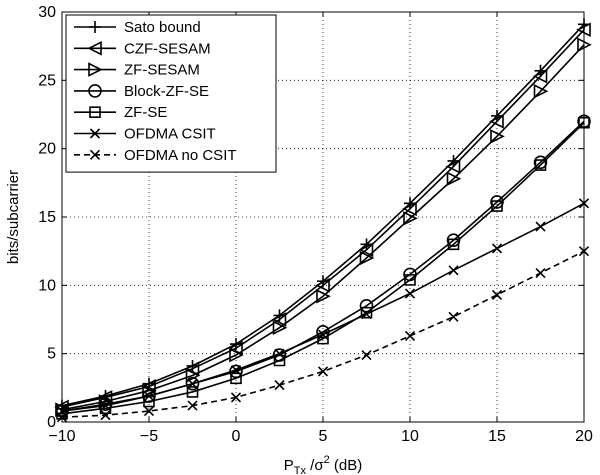 The height and width of the screenshot is (475, 600). I want to click on y-tick-label: 20, so click(47, 149).